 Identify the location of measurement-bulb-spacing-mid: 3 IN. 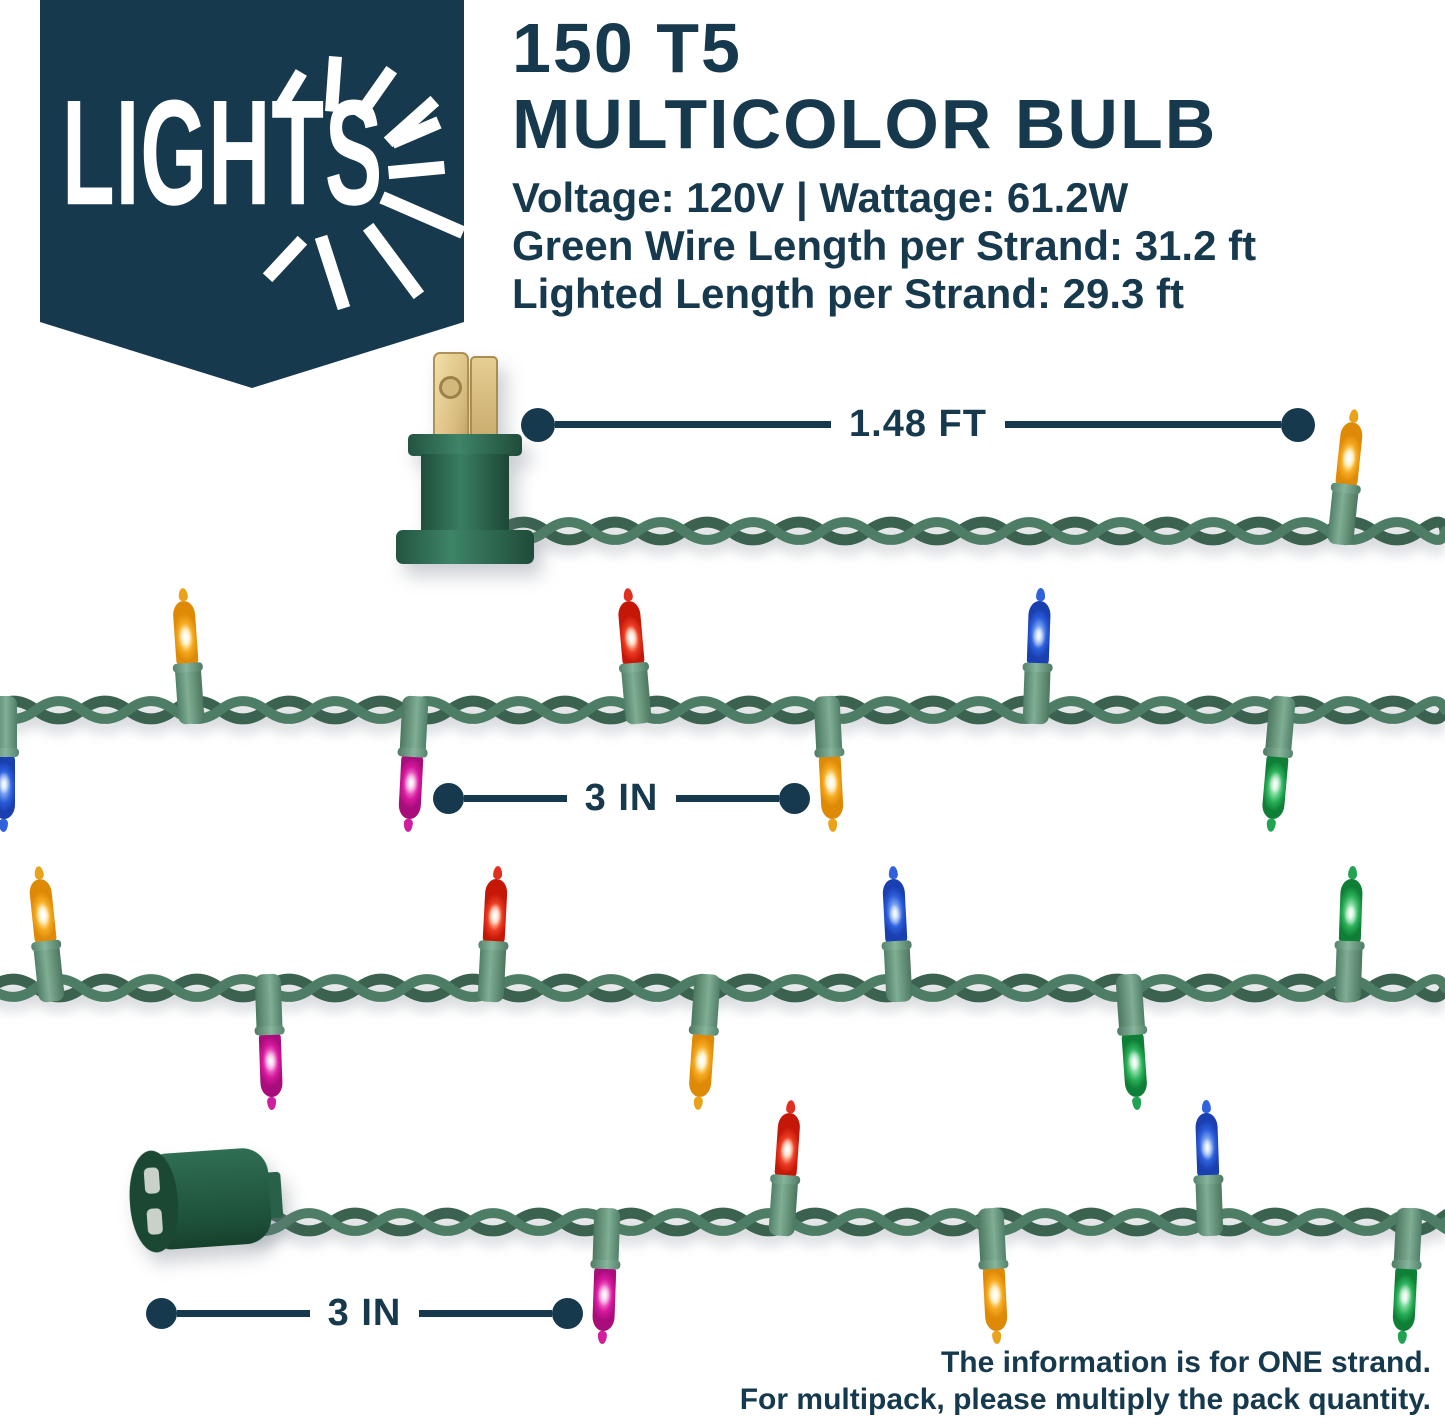
(622, 798).